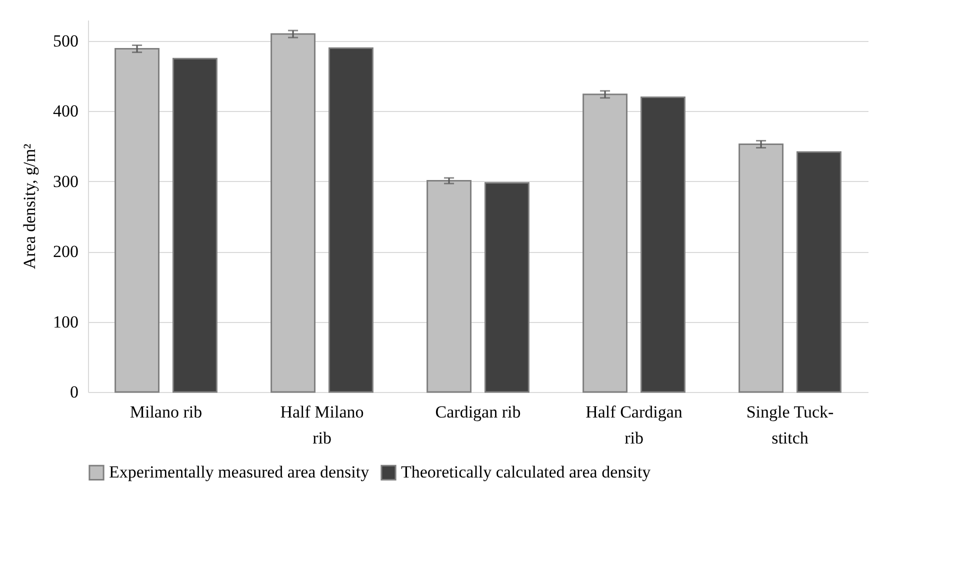 Image resolution: width=971 pixels, height=585 pixels. Describe the element at coordinates (65, 322) in the screenshot. I see `y-tick-label: 100` at that location.